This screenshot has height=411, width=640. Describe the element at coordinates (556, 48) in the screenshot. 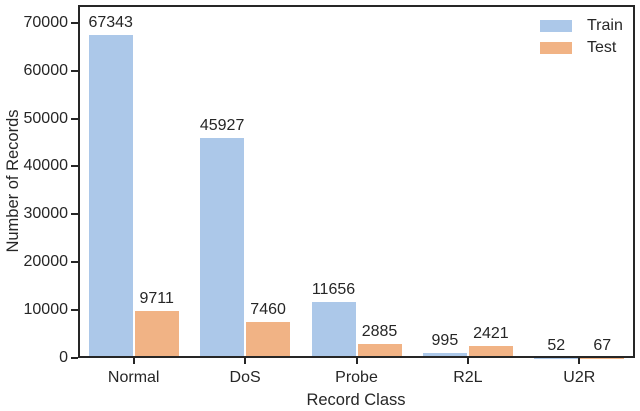

I see `test-legend-swatch-icon` at that location.